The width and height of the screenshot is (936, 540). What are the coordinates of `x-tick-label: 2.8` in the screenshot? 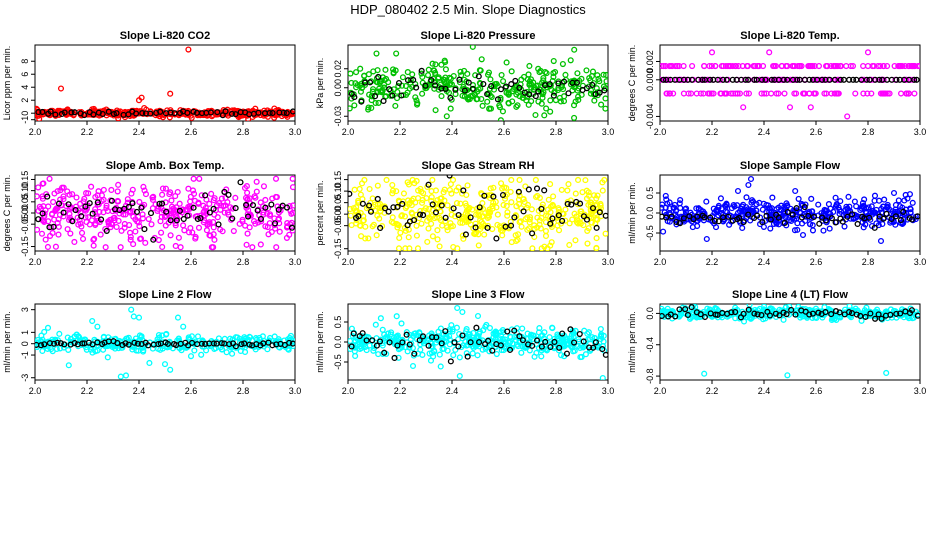 It's located at (243, 391).